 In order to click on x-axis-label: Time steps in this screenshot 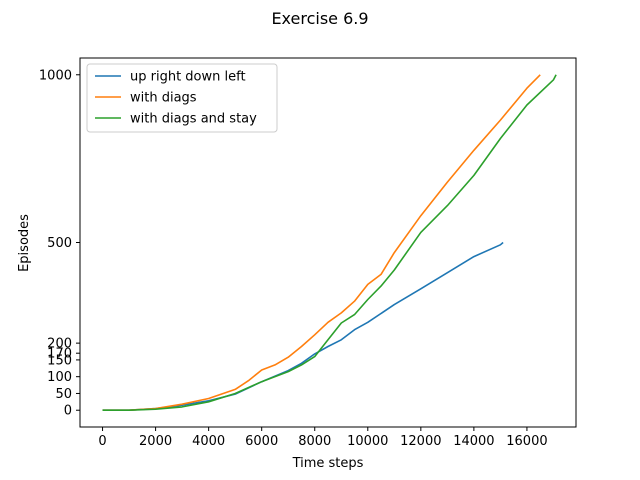, I will do `click(328, 463)`.